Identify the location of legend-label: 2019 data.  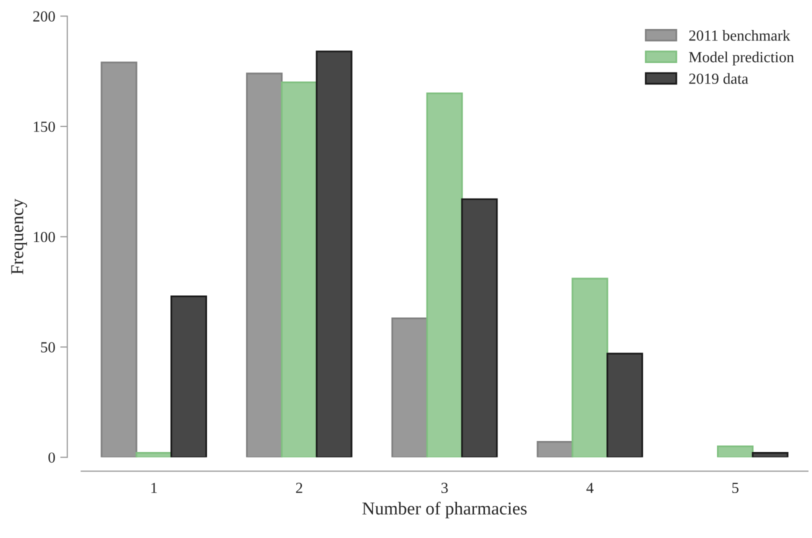
(718, 78).